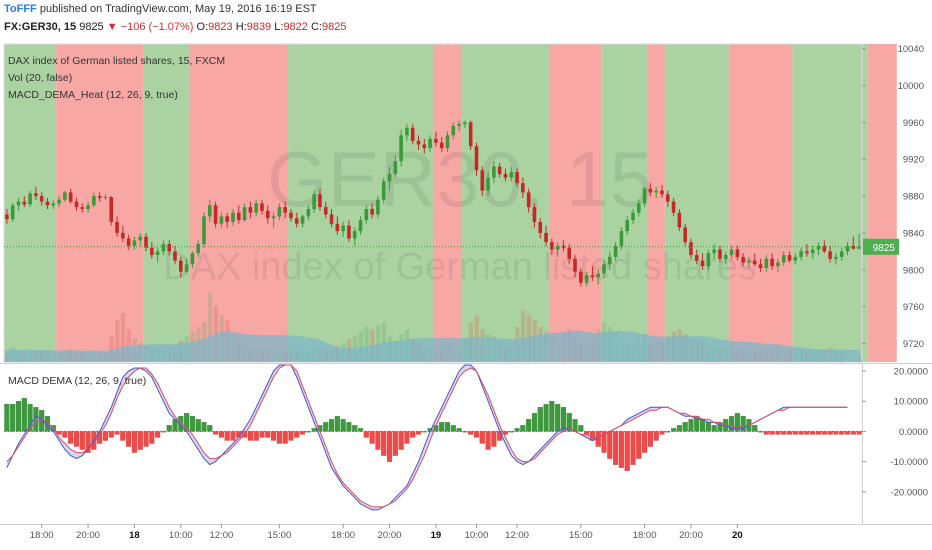  I want to click on legend-volume: Vol (20, false), so click(40, 78).